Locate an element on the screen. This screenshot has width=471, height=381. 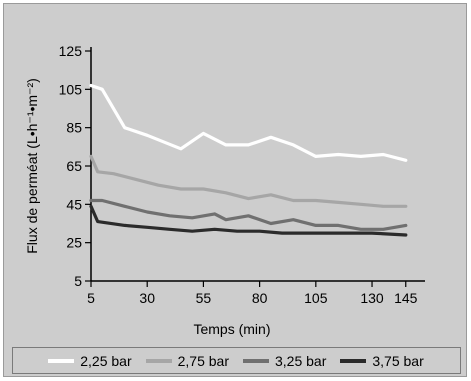
y-tick-label: 105 is located at coordinates (71, 89).